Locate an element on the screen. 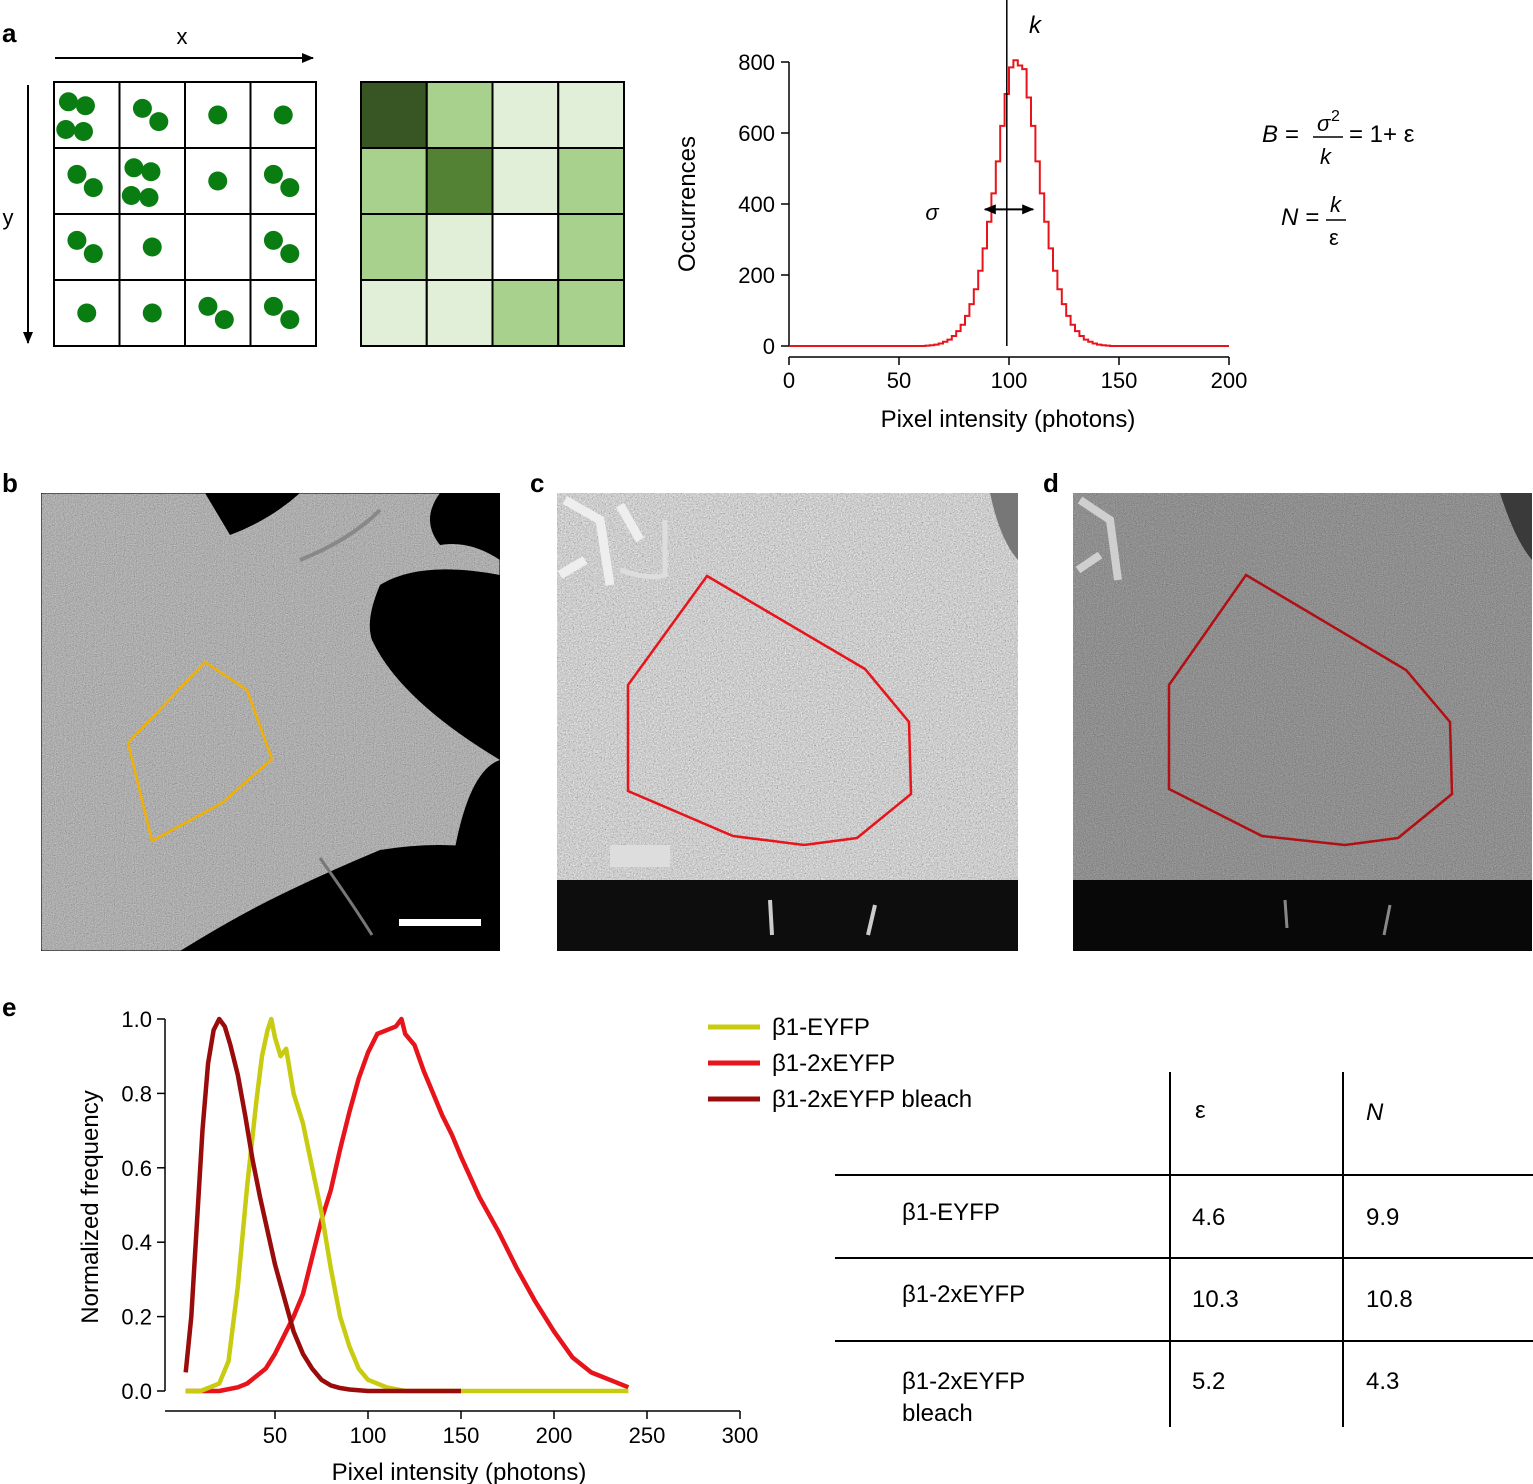 The width and height of the screenshot is (1533, 1484). micrograph-b is located at coordinates (270, 722).